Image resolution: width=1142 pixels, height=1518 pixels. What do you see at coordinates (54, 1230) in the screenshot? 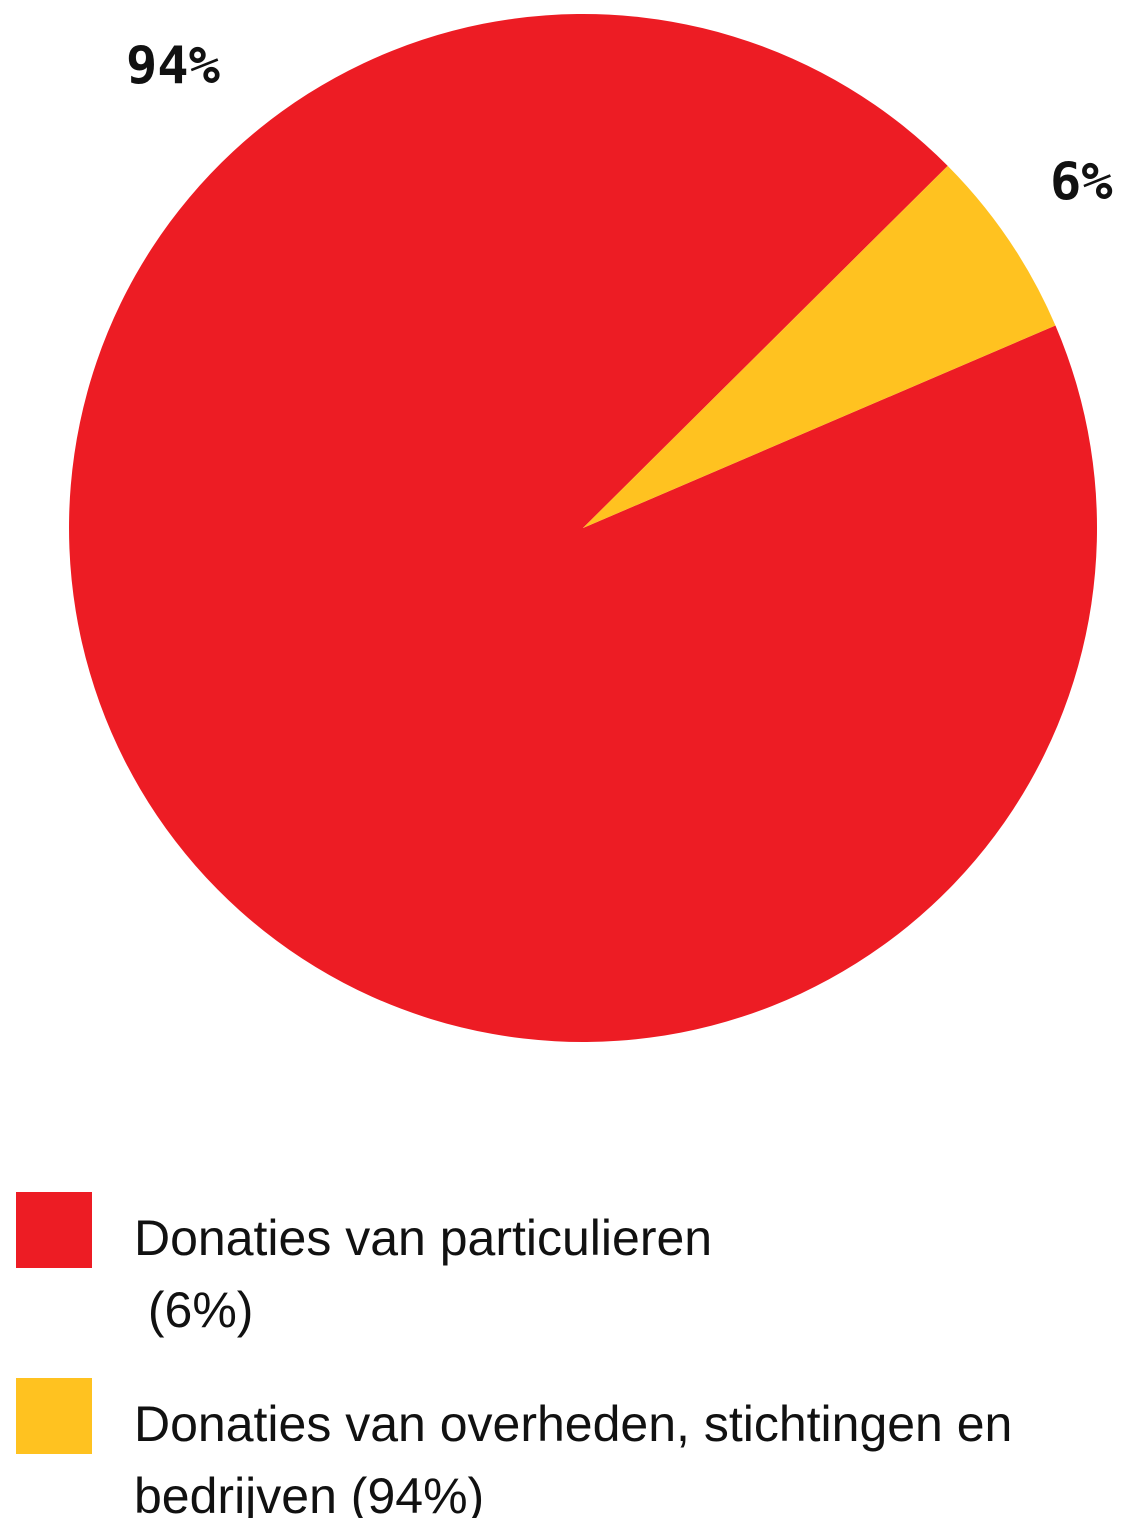
I see `legend-swatch-red` at bounding box center [54, 1230].